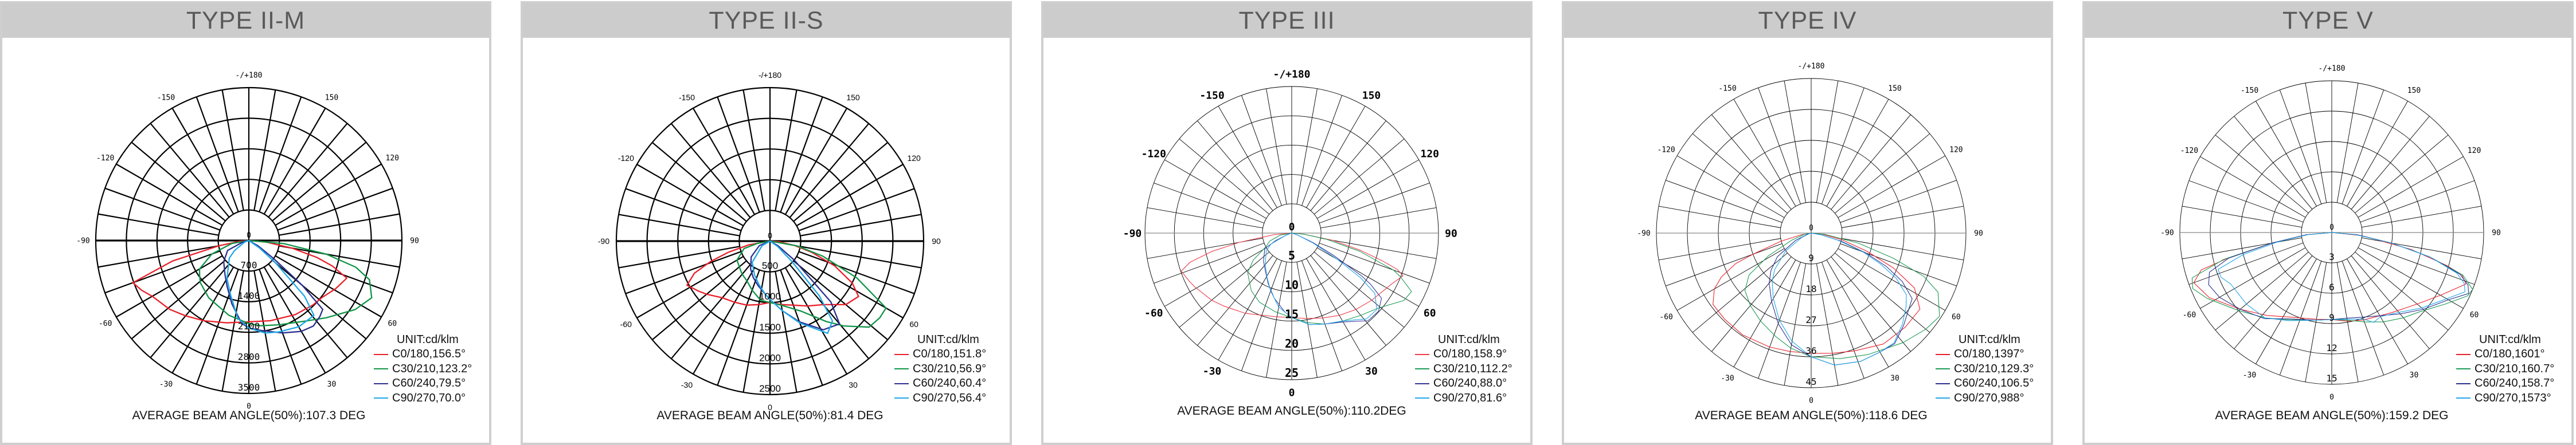 Image resolution: width=2576 pixels, height=445 pixels. I want to click on chart-title: TYPE V, so click(2328, 20).